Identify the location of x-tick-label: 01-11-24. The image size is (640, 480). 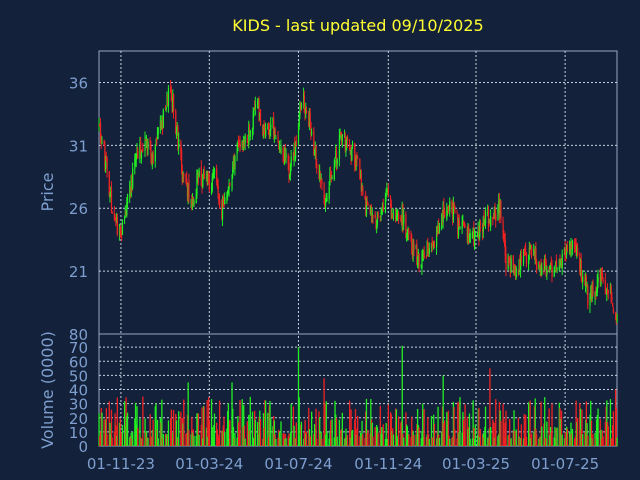
(388, 464).